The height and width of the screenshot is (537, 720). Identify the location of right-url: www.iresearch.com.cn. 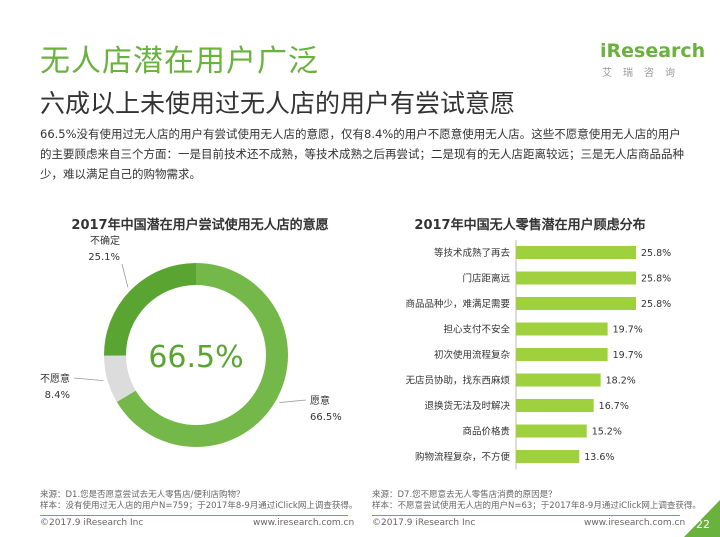
(635, 523).